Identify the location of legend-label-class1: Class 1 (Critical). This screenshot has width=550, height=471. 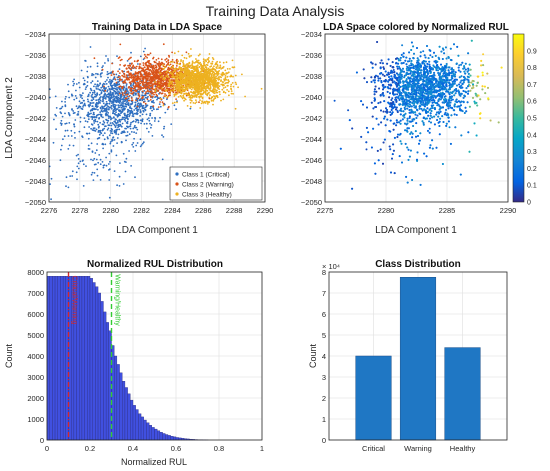
(206, 175).